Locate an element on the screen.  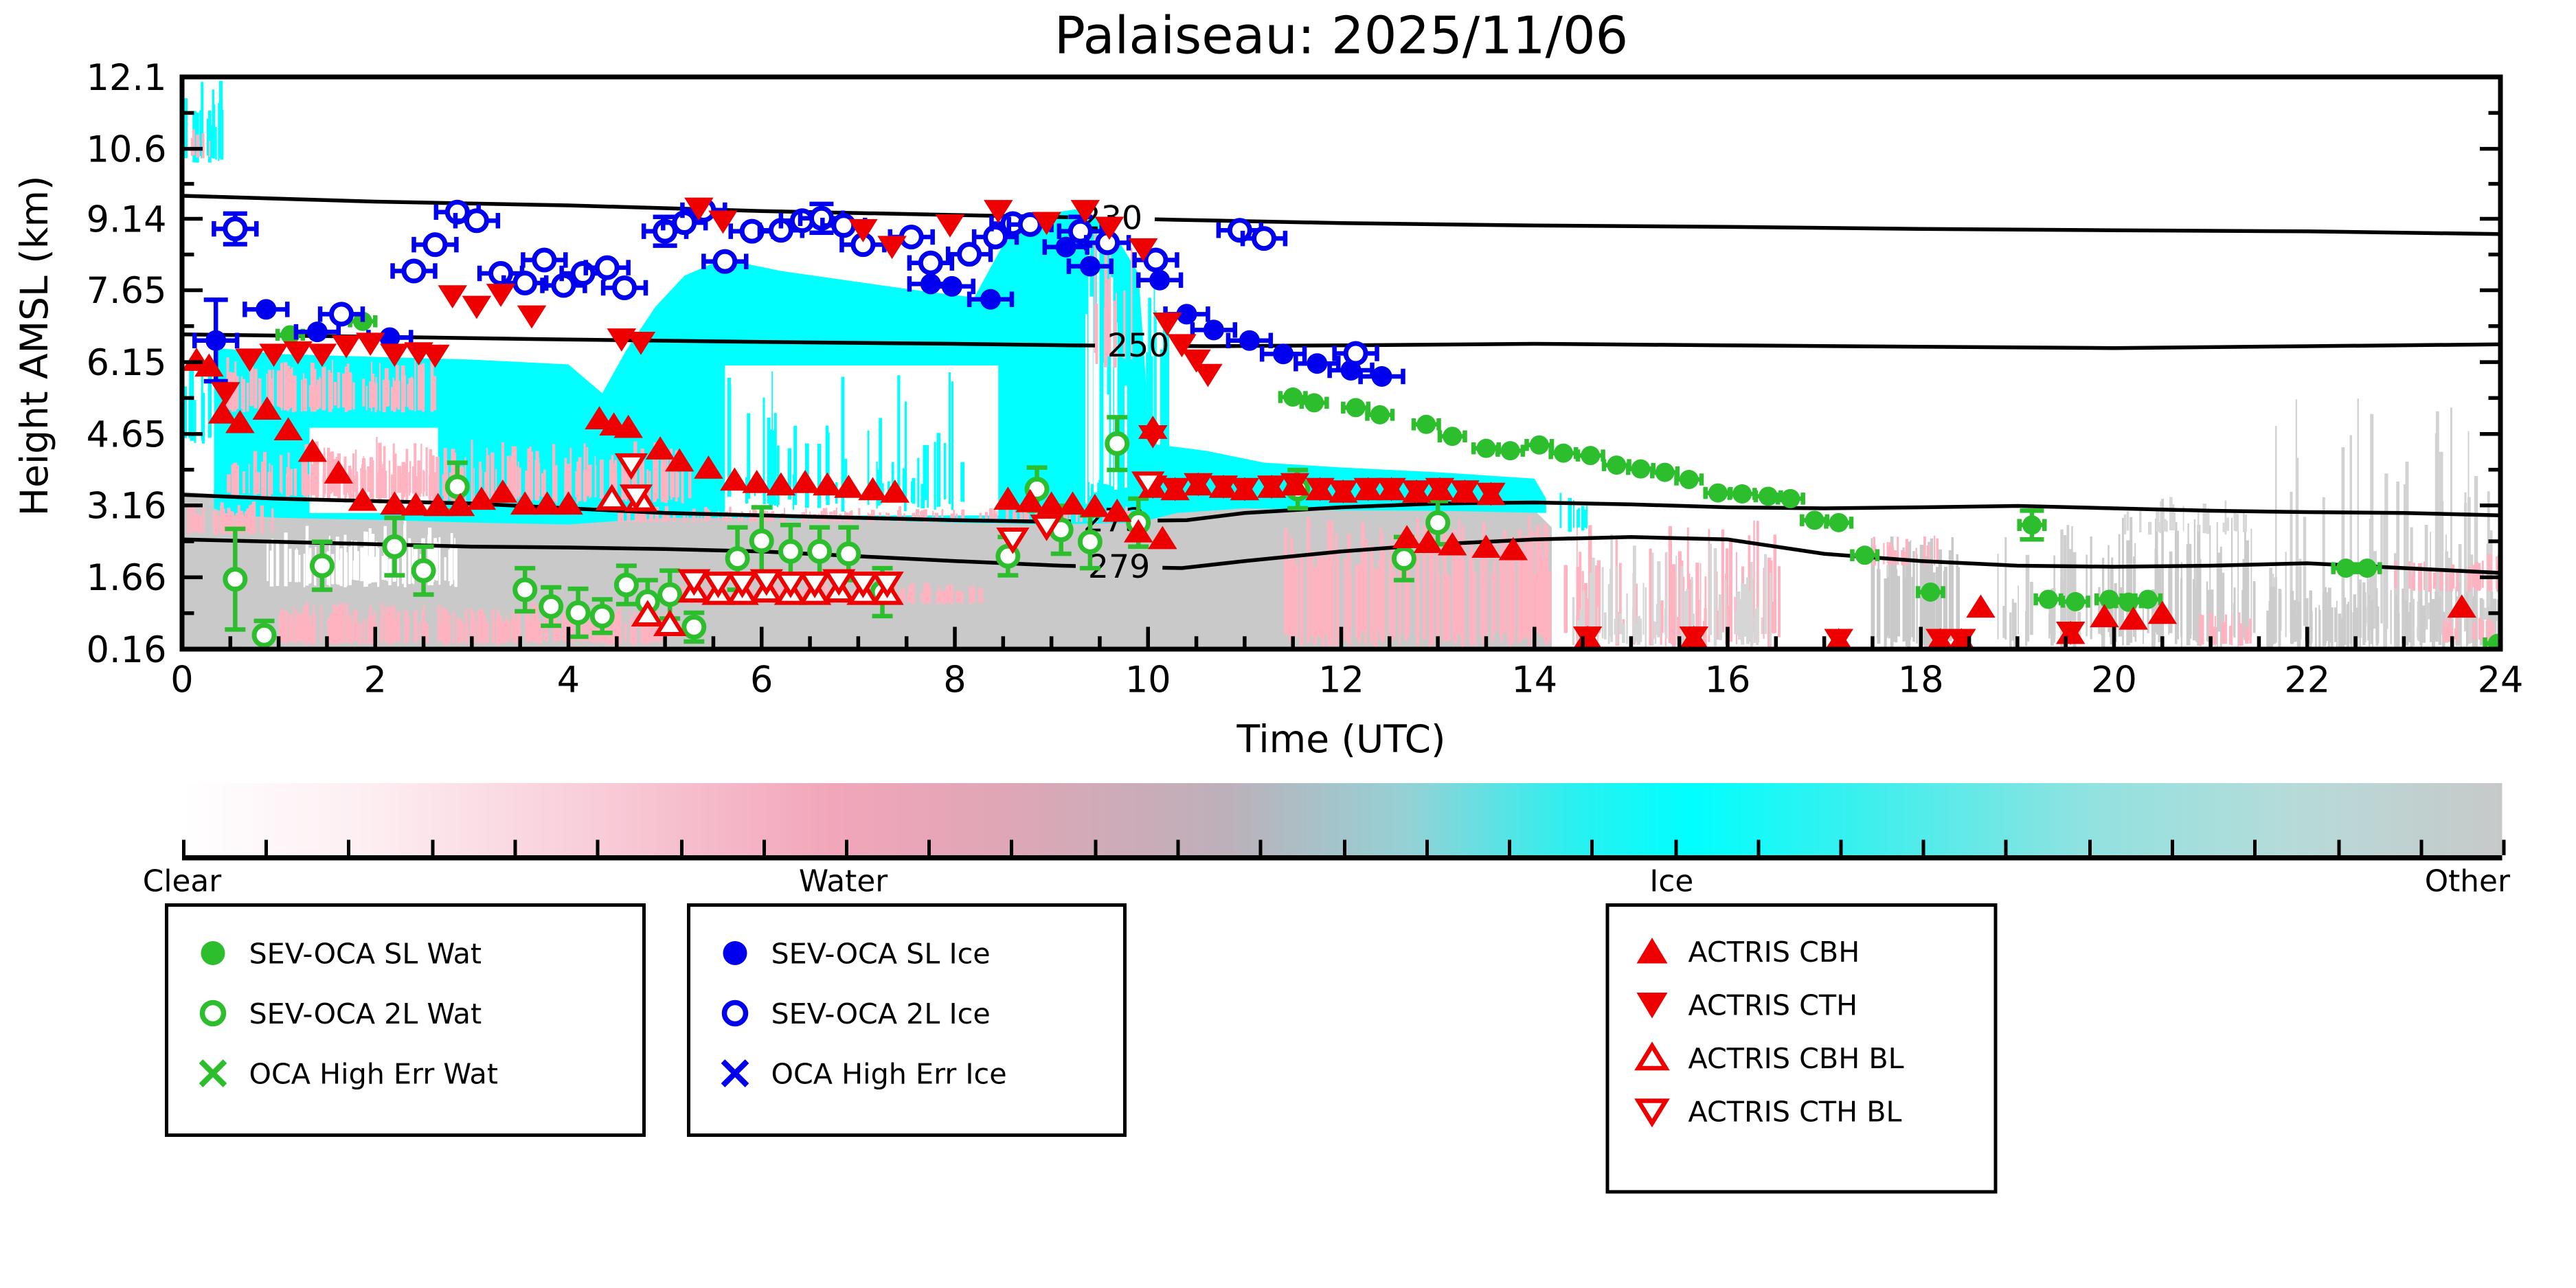
x-tick-label: 20 is located at coordinates (2114, 680).